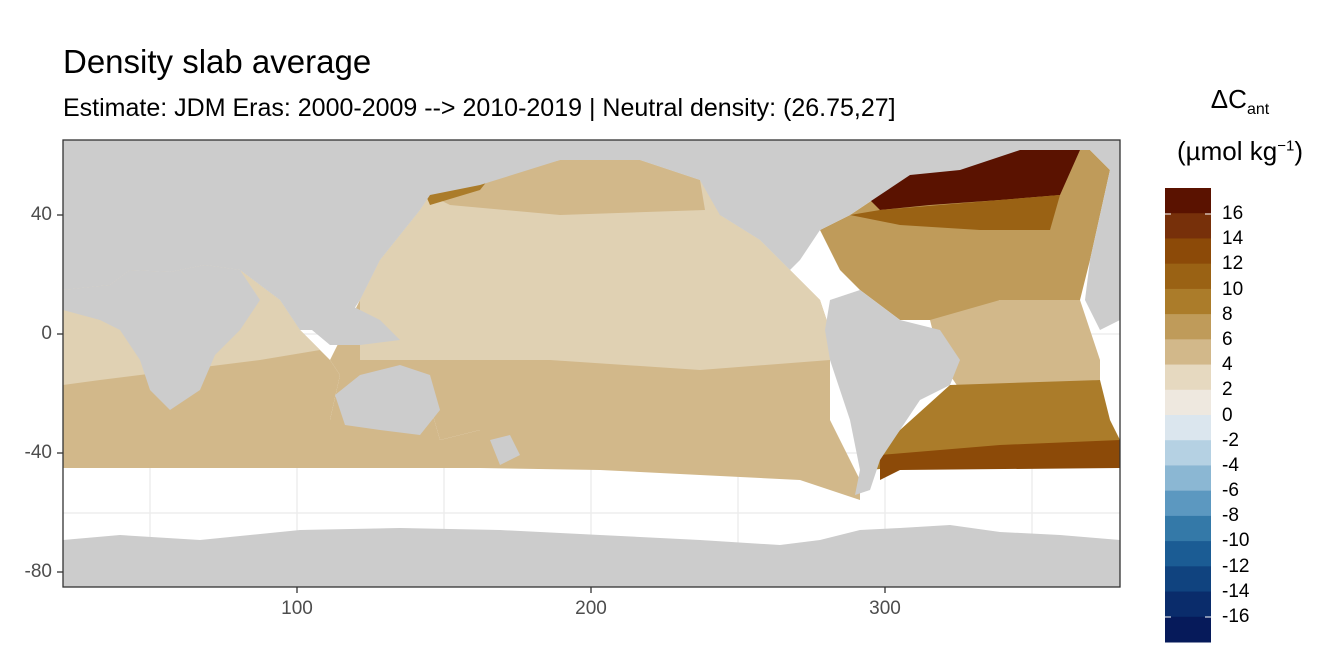 The image size is (1344, 672). I want to click on x-tick-label: 100, so click(297, 608).